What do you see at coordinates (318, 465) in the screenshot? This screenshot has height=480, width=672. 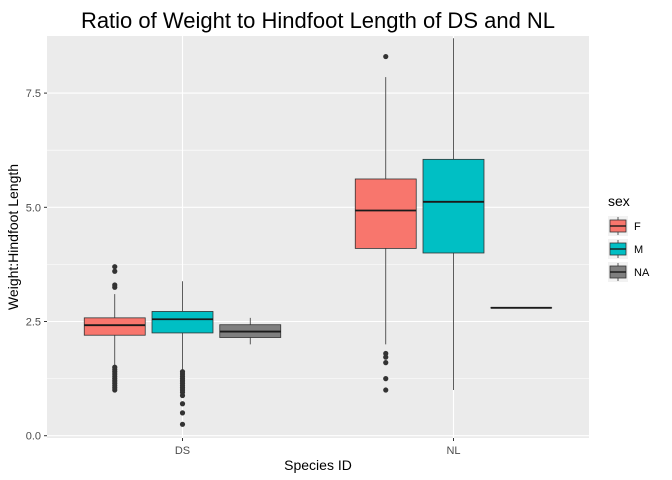 I see `x-axis-title: Species ID` at bounding box center [318, 465].